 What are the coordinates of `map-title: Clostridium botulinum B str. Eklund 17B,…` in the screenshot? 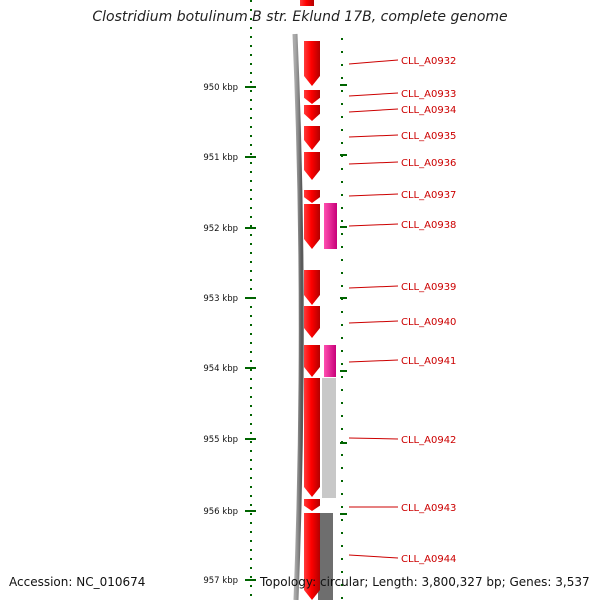 It's located at (300, 17).